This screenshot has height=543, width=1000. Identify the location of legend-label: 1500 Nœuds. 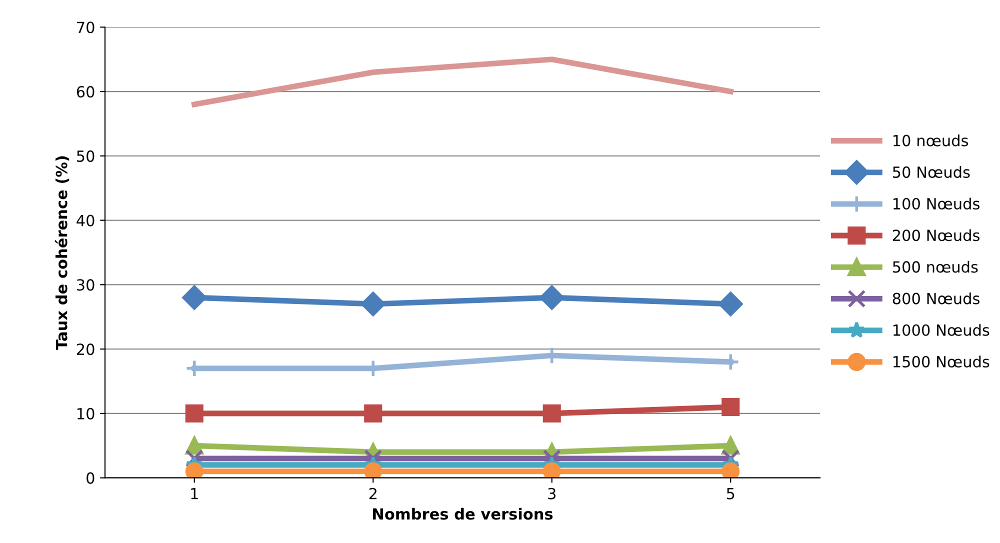
(941, 362).